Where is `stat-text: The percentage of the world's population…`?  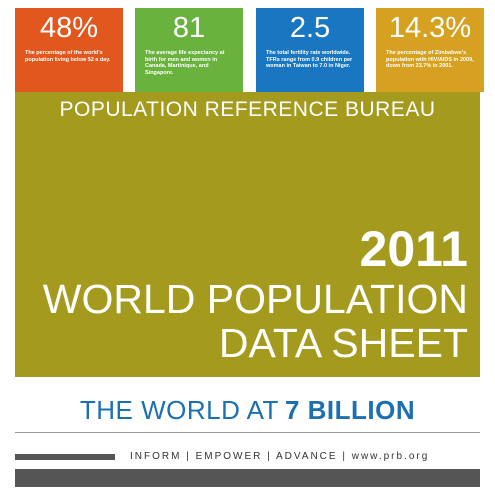 stat-text: The percentage of the world's population… is located at coordinates (68, 56).